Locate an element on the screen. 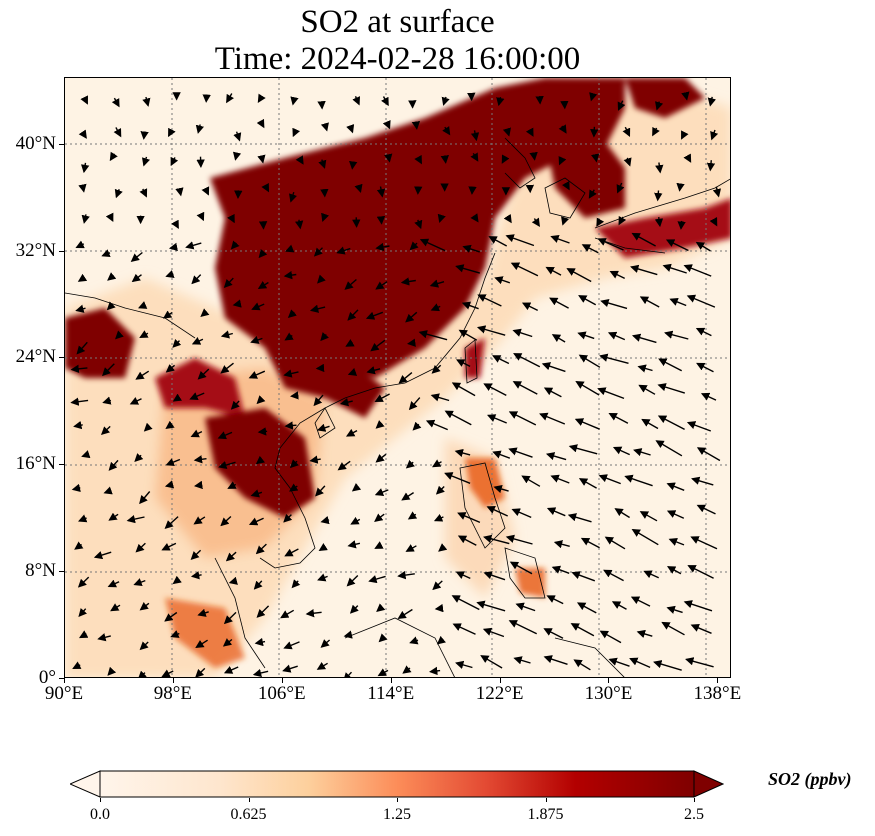  lat-tick-label: 0° is located at coordinates (47, 677).